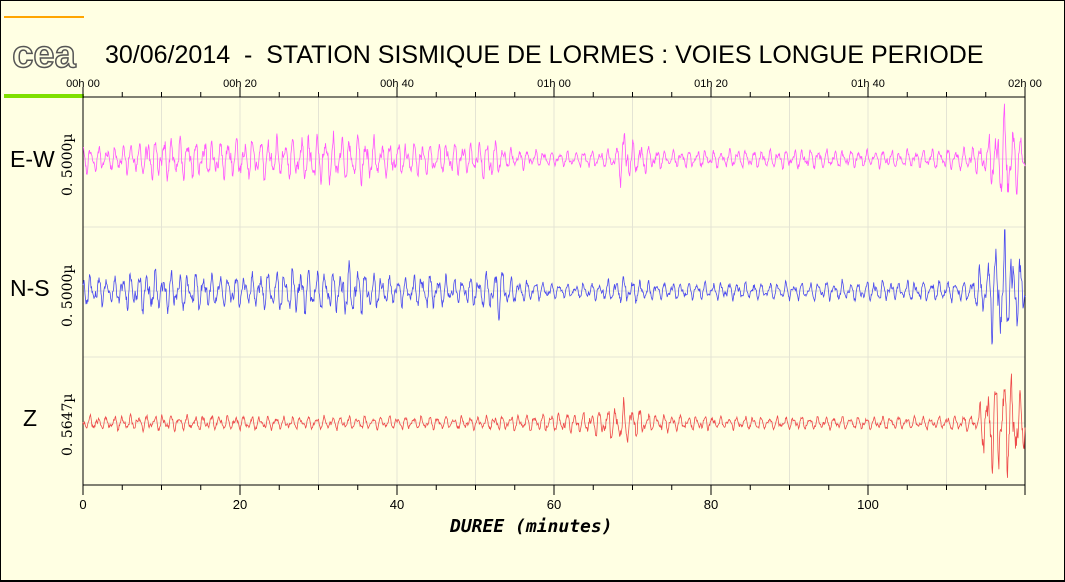  What do you see at coordinates (554, 84) in the screenshot?
I see `top-tick-label: 01h 00` at bounding box center [554, 84].